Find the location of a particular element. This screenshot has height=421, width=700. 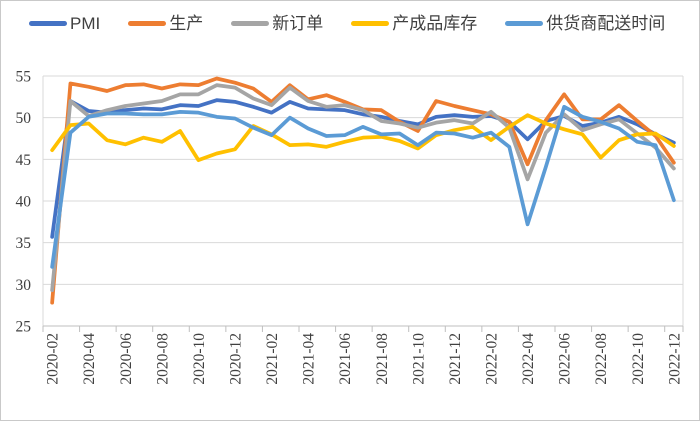

inventory-line-swatch-icon is located at coordinates (370, 23).